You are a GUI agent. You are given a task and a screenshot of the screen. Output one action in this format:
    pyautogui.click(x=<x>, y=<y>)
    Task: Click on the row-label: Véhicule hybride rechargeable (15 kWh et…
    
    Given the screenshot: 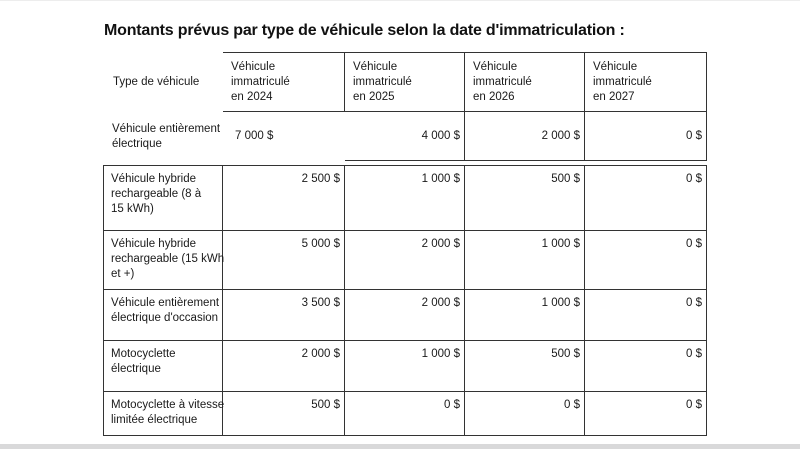 What is the action you would take?
    pyautogui.click(x=163, y=260)
    